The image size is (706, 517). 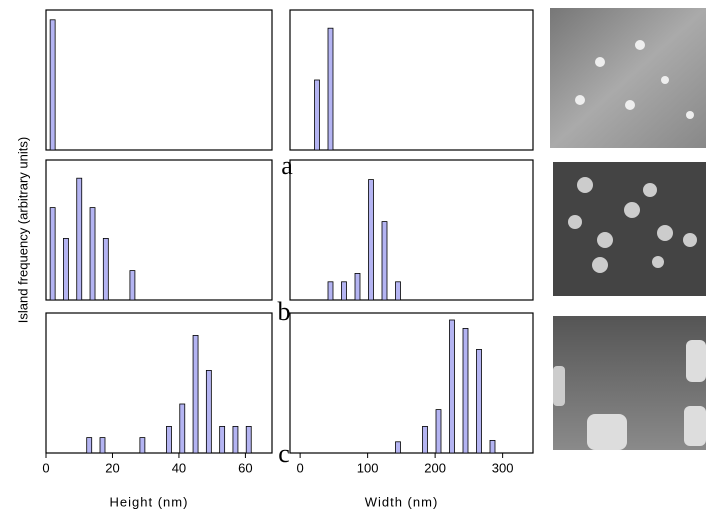 What do you see at coordinates (179, 467) in the screenshot?
I see `x-tick-label: 40` at bounding box center [179, 467].